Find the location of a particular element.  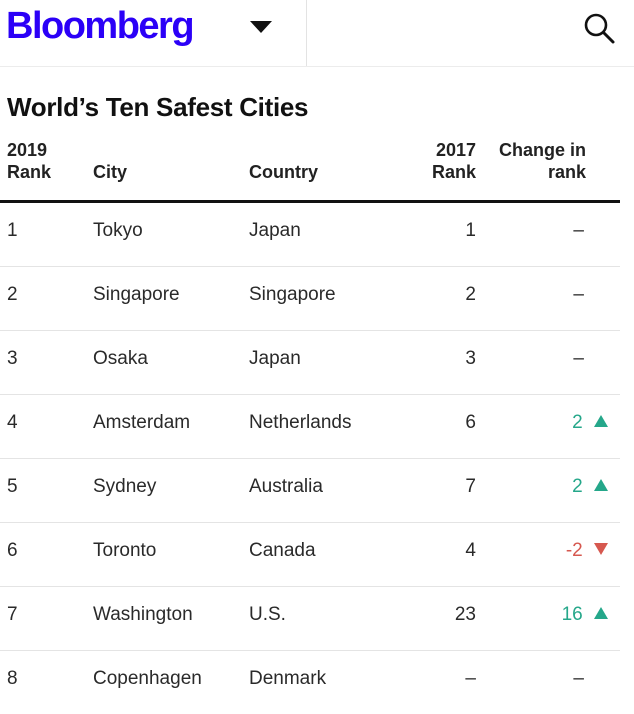

city-cell: Washington is located at coordinates (143, 614).